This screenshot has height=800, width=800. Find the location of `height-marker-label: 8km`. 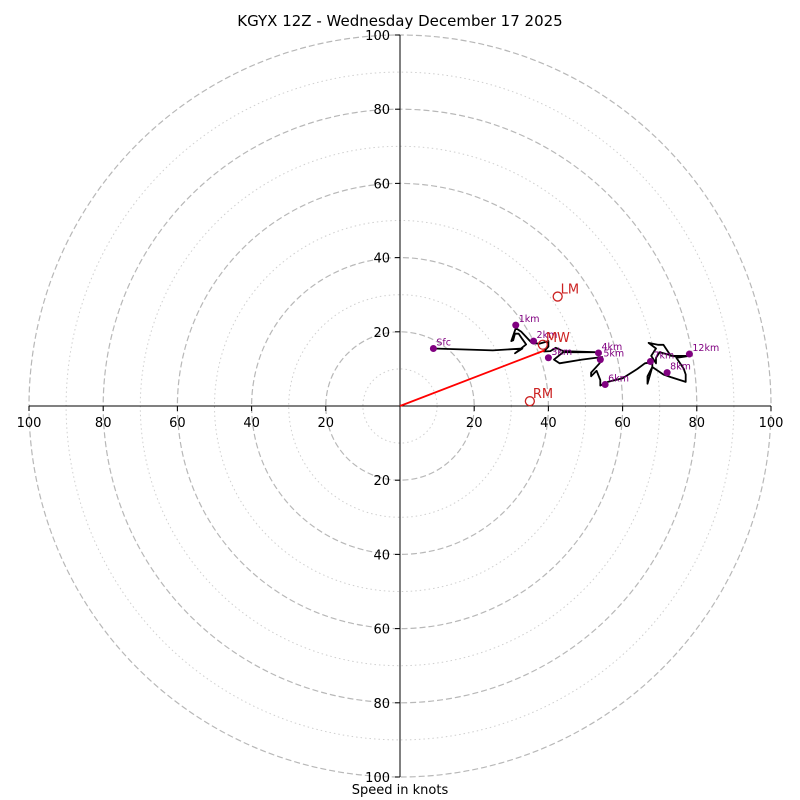

height-marker-label: 8km is located at coordinates (680, 367).